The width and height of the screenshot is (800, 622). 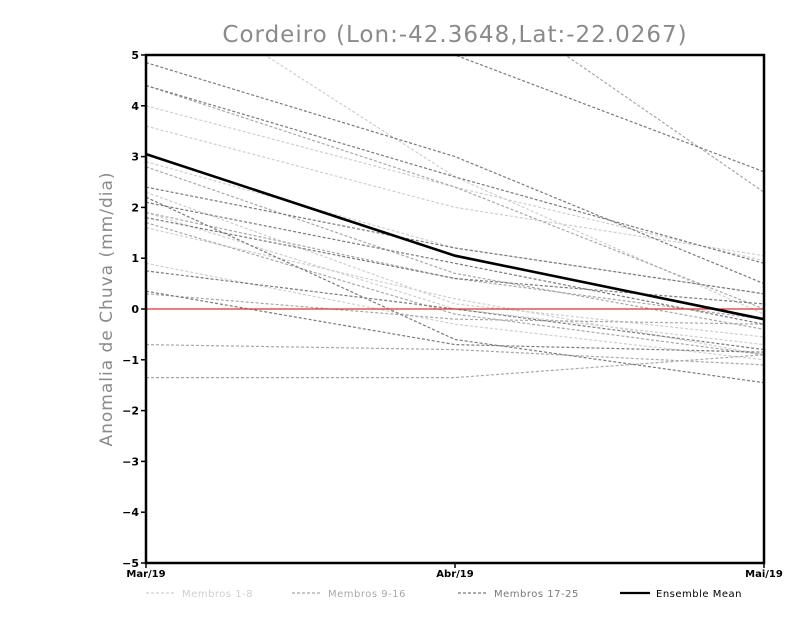 I want to click on y-axis-label: Anomalia de Chuva (mm/dia), so click(x=107, y=308).